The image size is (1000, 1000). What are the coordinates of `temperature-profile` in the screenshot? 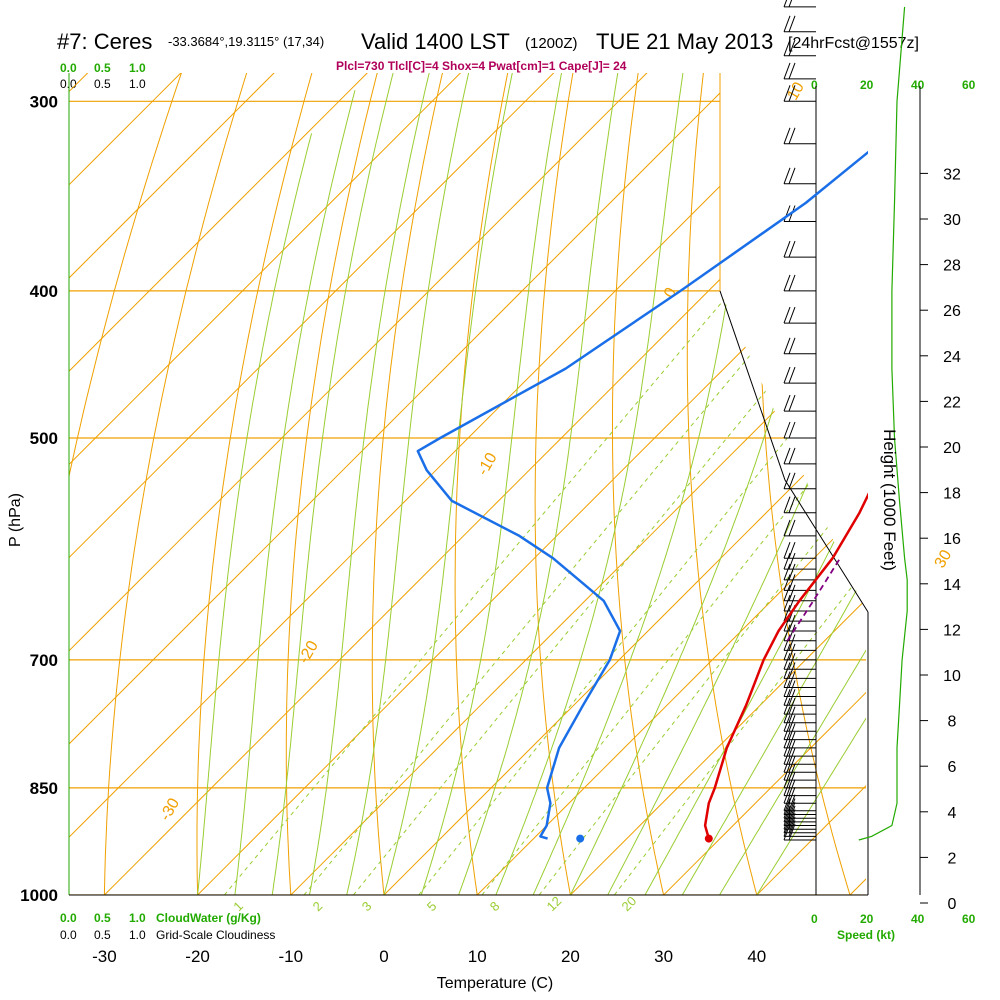 It's located at (785, 665).